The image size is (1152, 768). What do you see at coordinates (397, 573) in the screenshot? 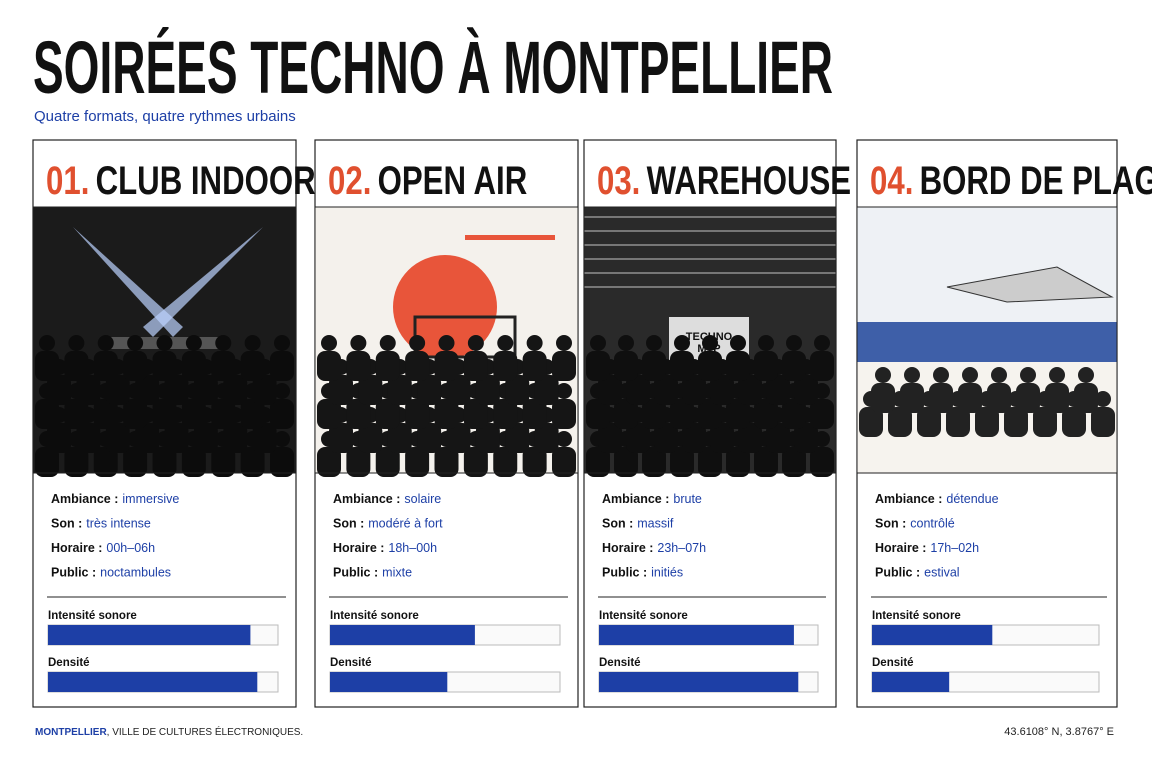
I see `field-value: mixte` at bounding box center [397, 573].